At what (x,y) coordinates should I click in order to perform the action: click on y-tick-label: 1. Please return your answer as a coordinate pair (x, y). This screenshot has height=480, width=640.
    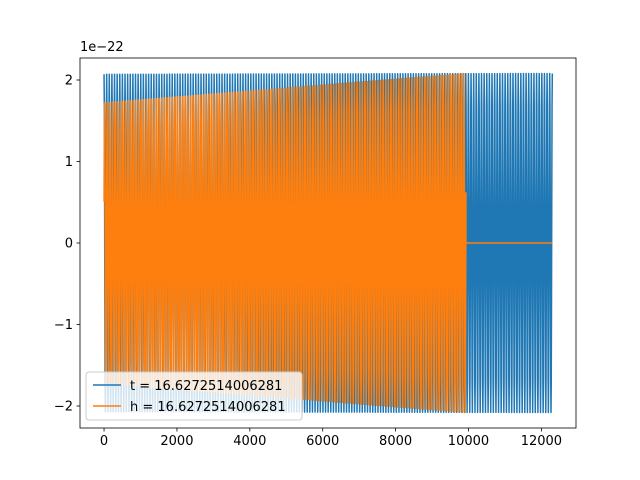
    Looking at the image, I should click on (69, 162).